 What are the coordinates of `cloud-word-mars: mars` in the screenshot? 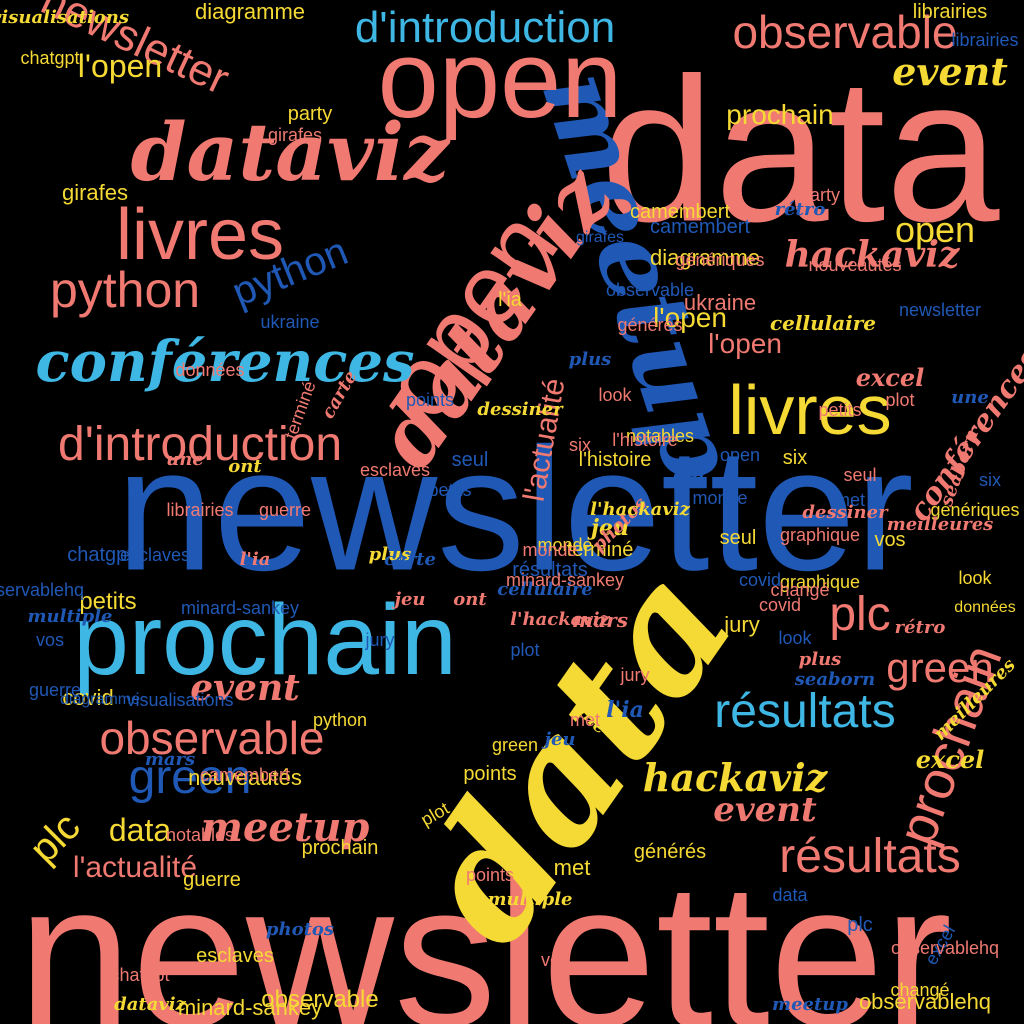 It's located at (600, 620).